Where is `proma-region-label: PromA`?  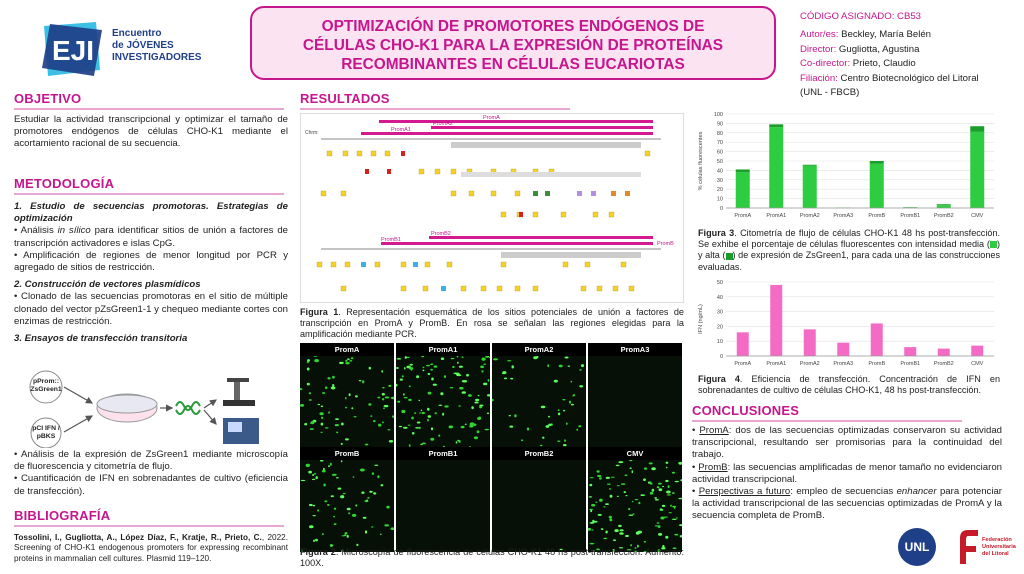
proma-region-label: PromA is located at coordinates (491, 118).